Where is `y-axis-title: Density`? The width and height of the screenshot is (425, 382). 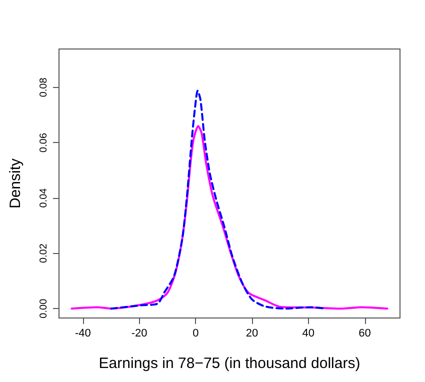 y-axis-title: Density is located at coordinates (15, 183).